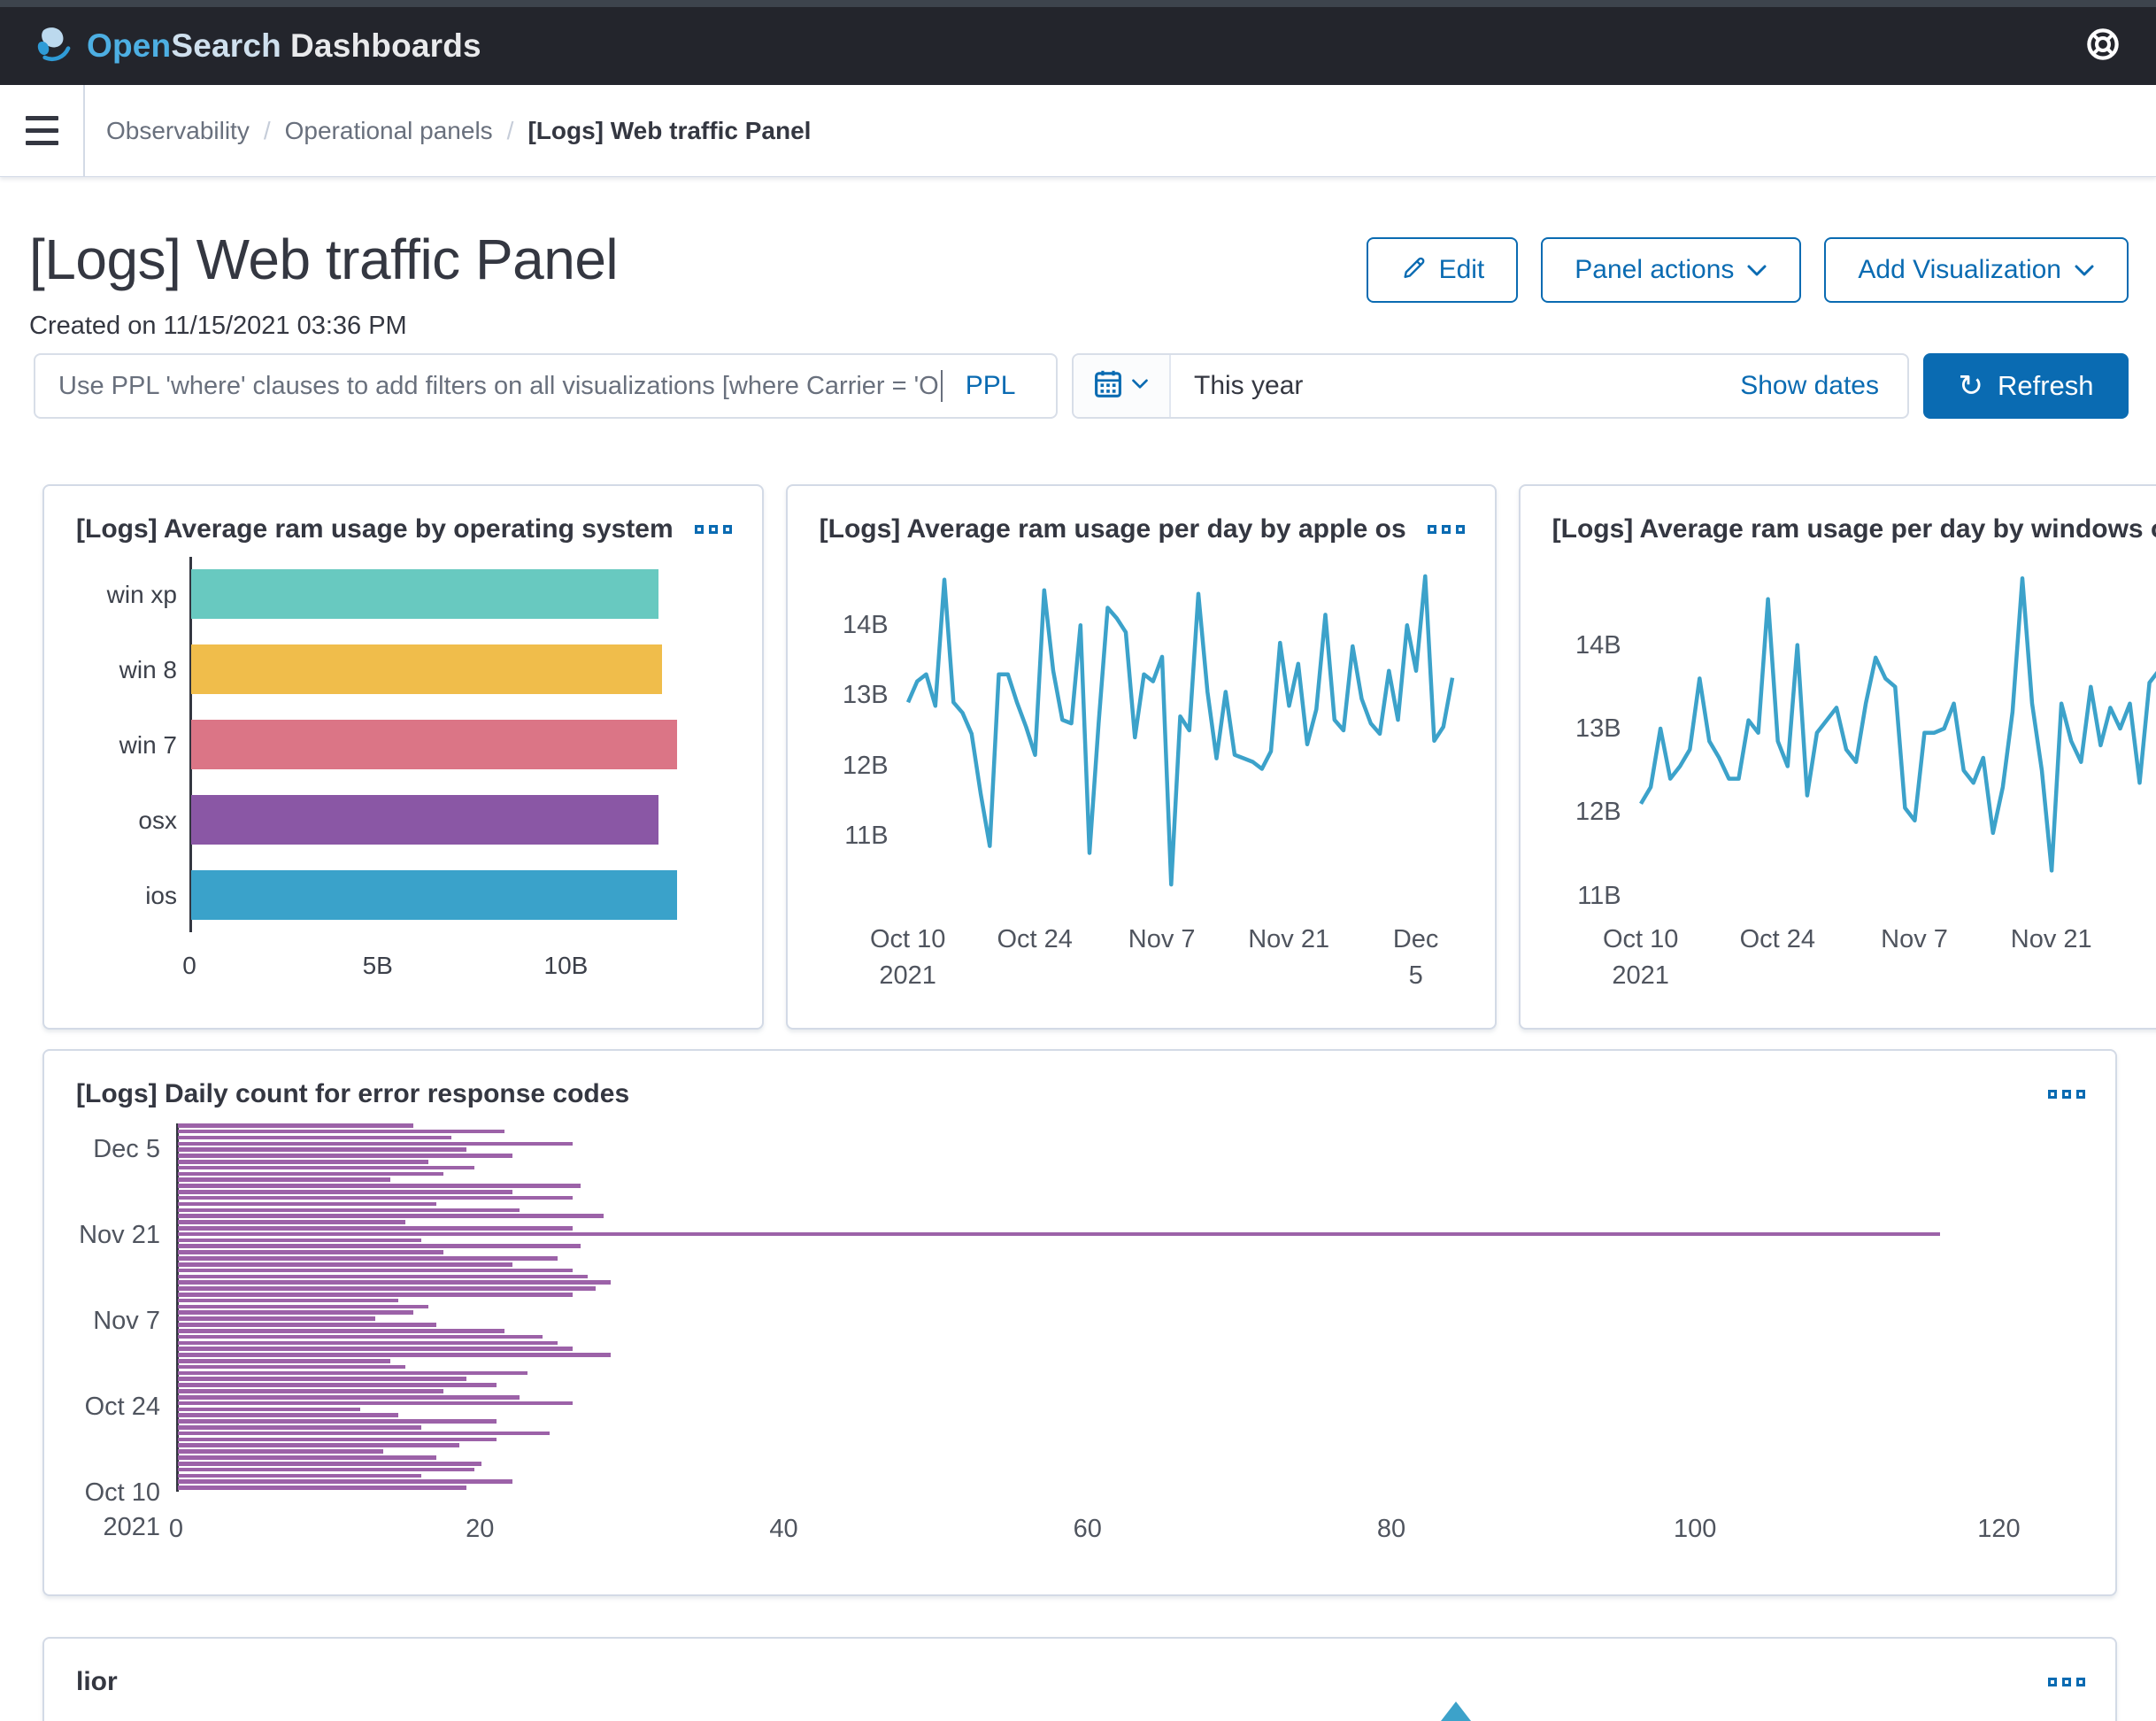  Describe the element at coordinates (1914, 939) in the screenshot. I see `x-tick: Nov 7` at that location.